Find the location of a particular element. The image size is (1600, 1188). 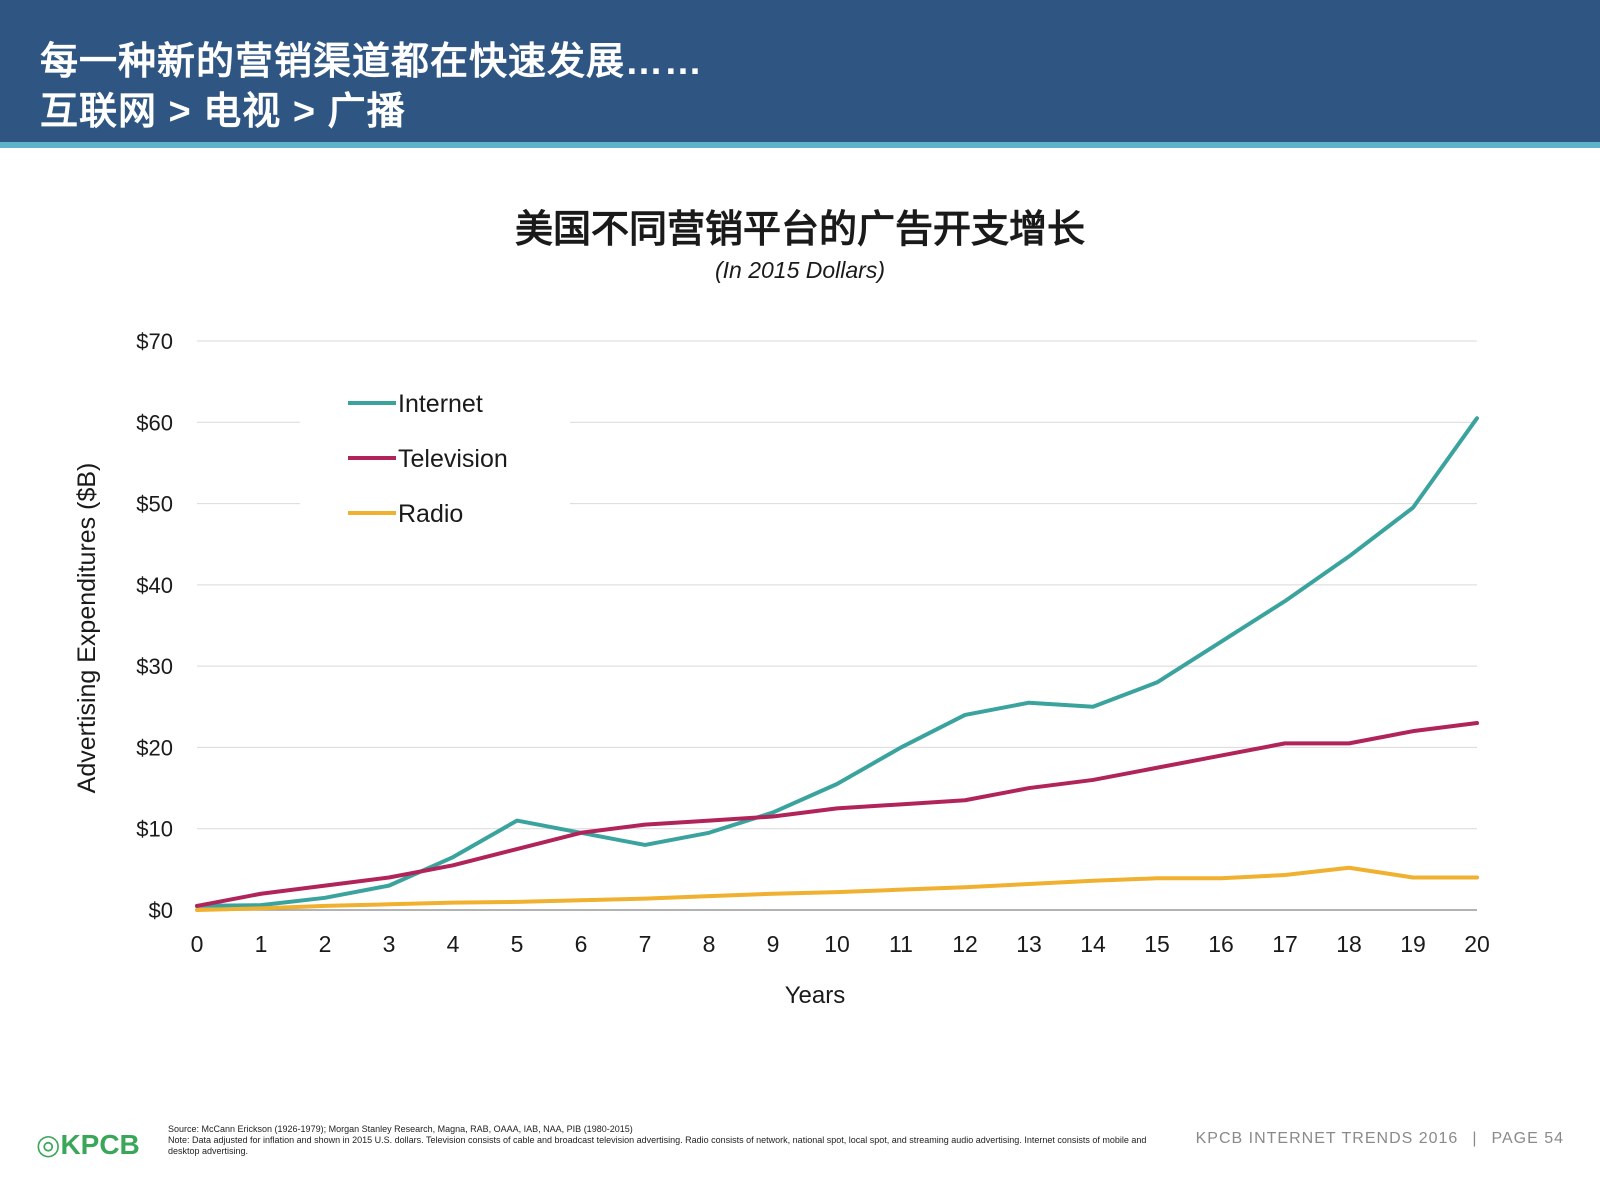

chart-title: 美国不同营销平台的广告开支增长 is located at coordinates (799, 230).